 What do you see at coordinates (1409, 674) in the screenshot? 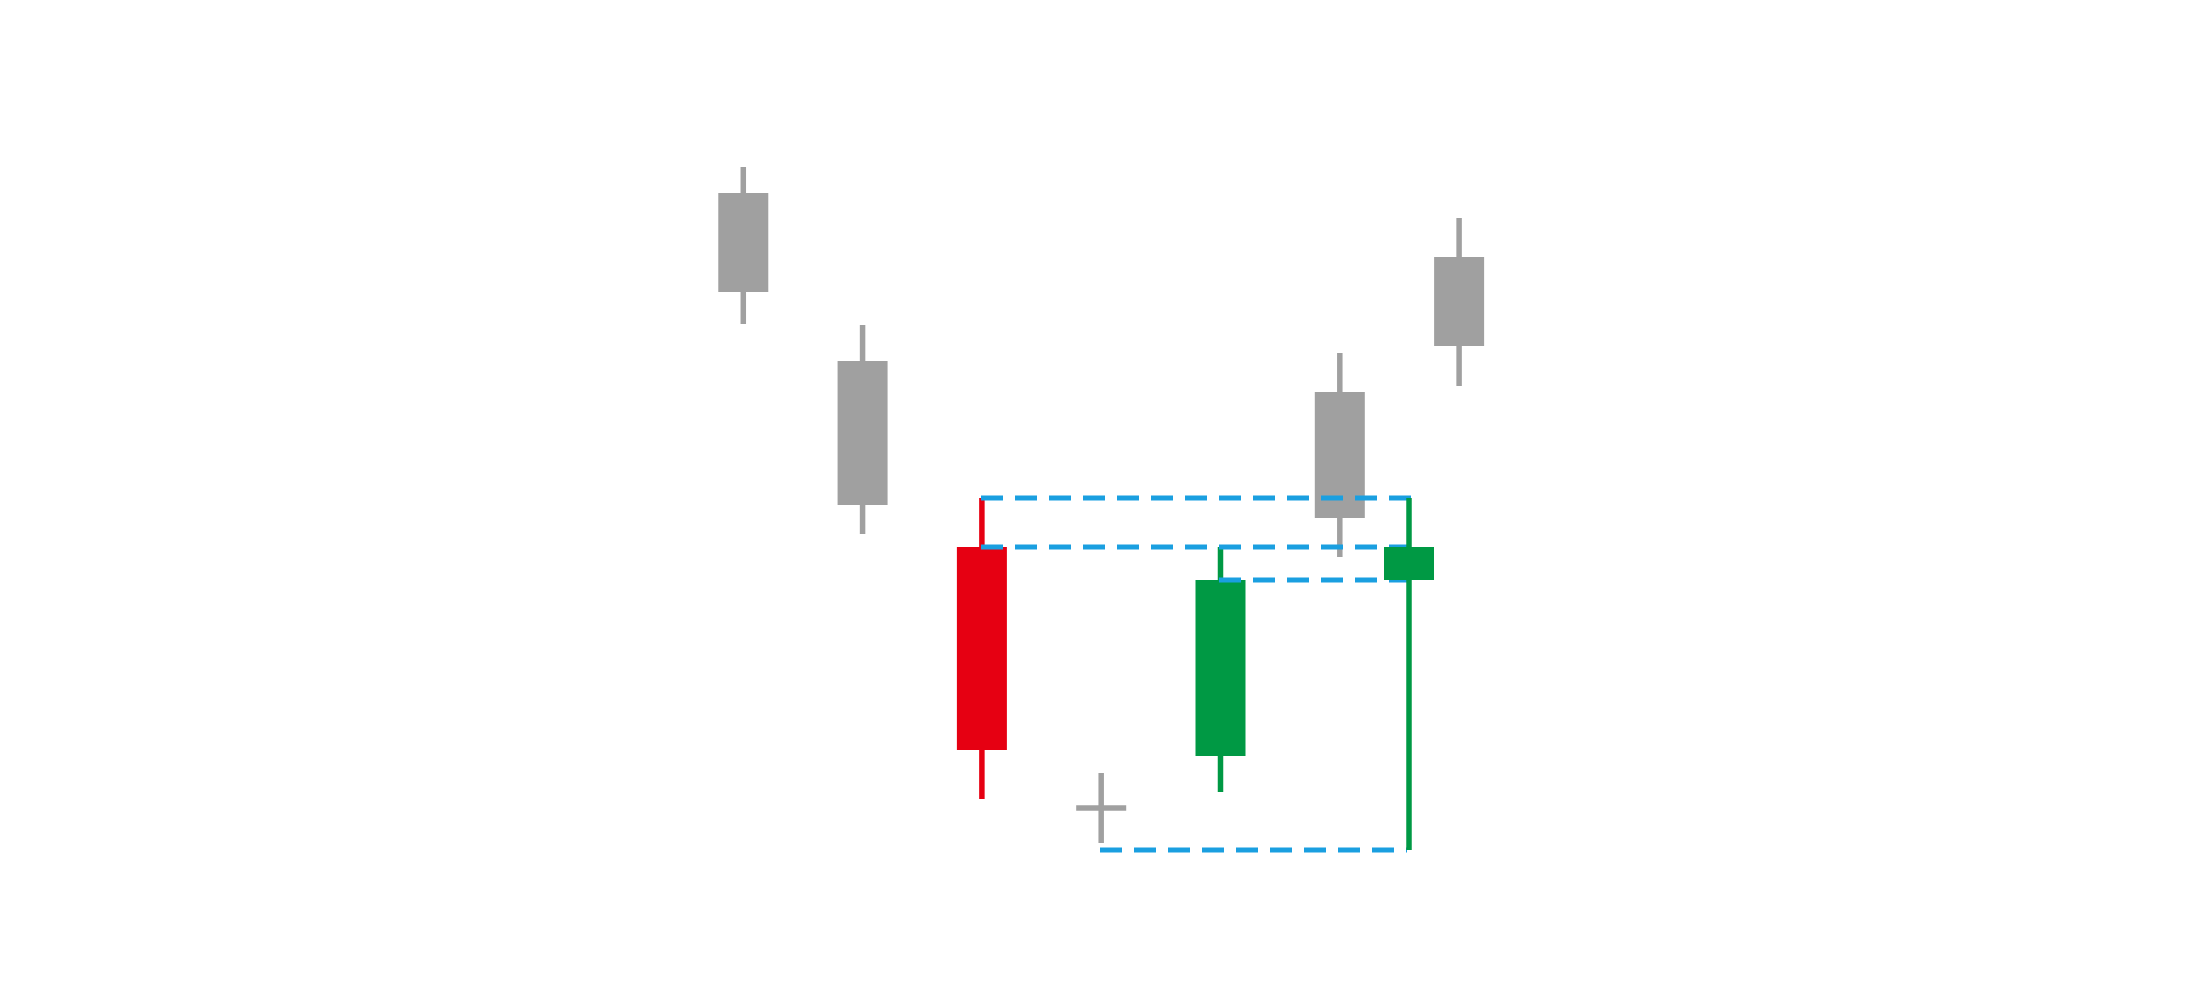
I see `highlight-candles` at bounding box center [1409, 674].